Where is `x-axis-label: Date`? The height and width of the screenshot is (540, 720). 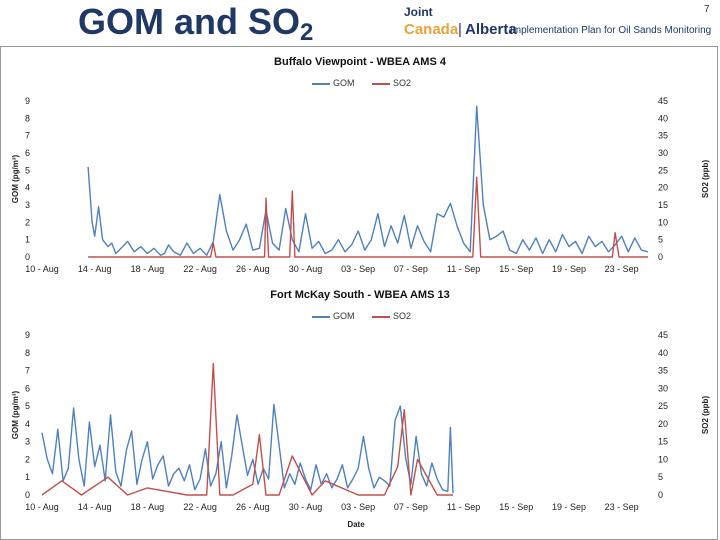
x-axis-label: Date is located at coordinates (356, 524).